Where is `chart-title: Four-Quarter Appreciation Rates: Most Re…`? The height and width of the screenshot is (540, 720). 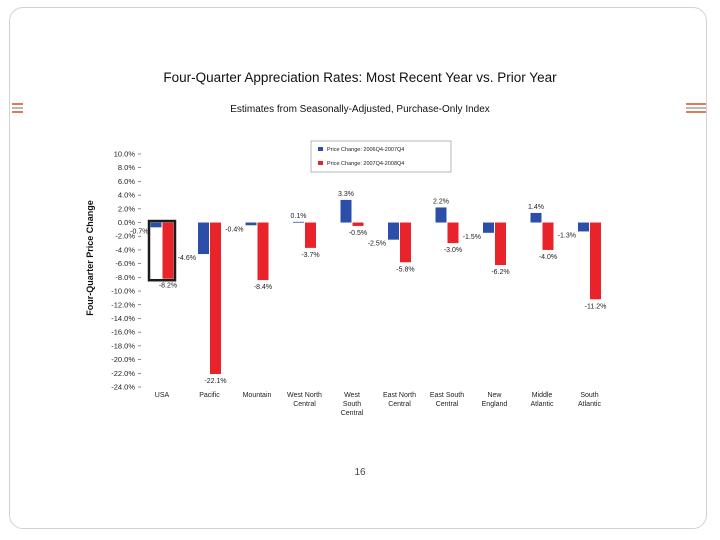
chart-title: Four-Quarter Appreciation Rates: Most Re… is located at coordinates (360, 77).